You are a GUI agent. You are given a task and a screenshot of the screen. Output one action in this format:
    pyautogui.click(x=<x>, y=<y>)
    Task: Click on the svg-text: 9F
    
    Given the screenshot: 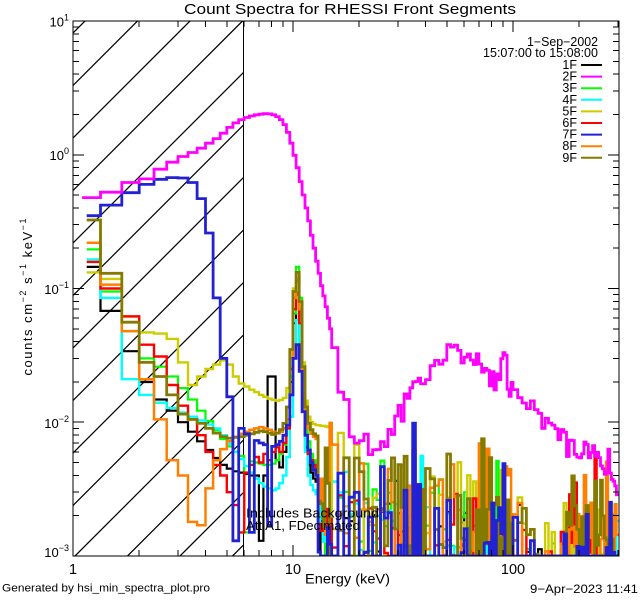 What is the action you would take?
    pyautogui.click(x=569, y=158)
    